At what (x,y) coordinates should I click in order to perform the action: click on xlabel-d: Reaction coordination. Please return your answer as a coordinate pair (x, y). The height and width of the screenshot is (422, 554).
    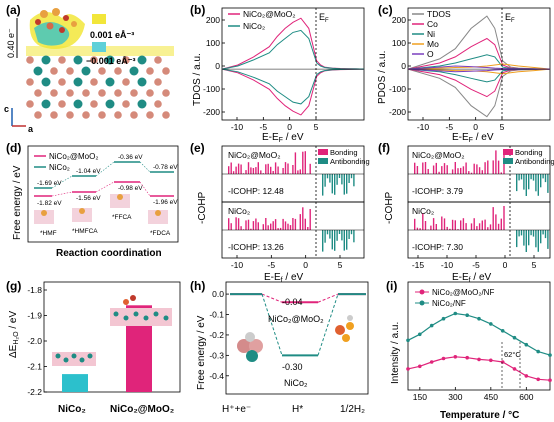
    Looking at the image, I should click on (109, 253).